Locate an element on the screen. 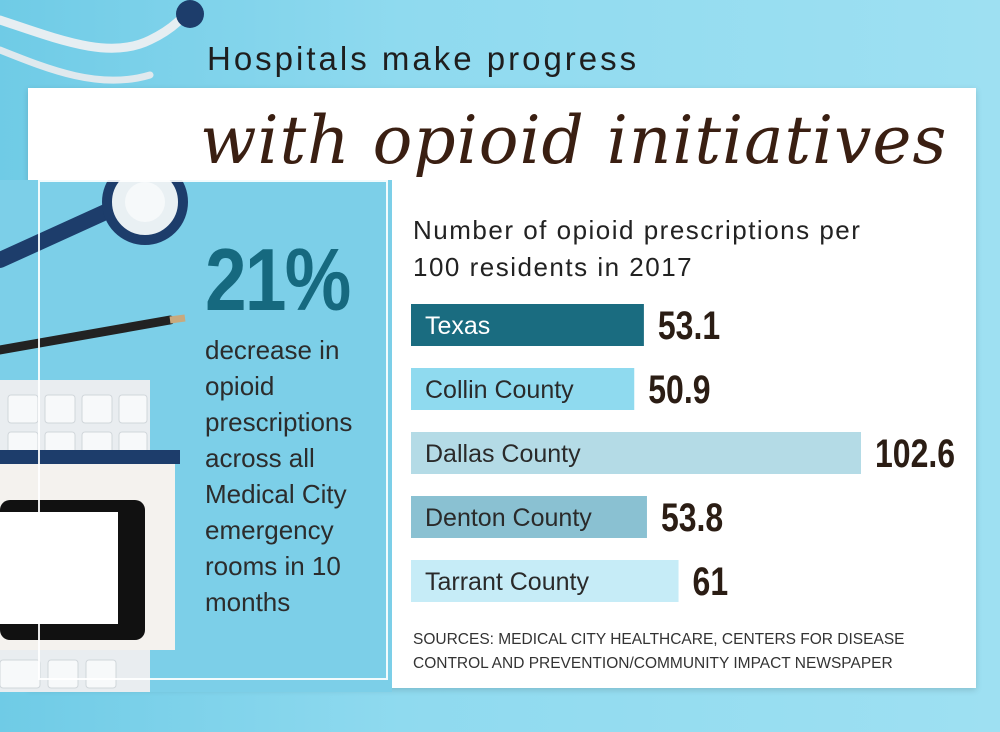 The image size is (1000, 732). headline-script: with opioid initiatives is located at coordinates (574, 140).